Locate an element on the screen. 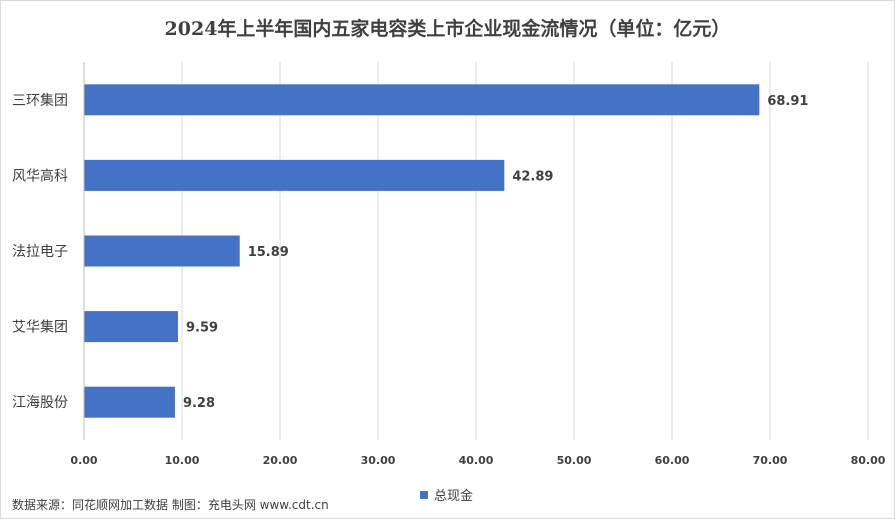  category-label: 江海股份 is located at coordinates (40, 403).